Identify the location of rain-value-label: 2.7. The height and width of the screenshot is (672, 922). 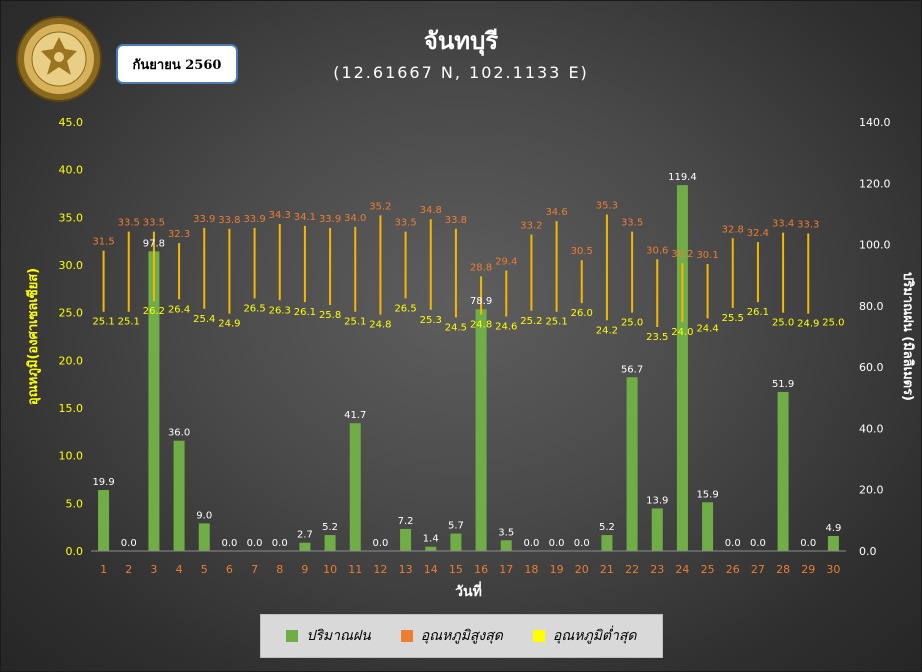
(305, 535).